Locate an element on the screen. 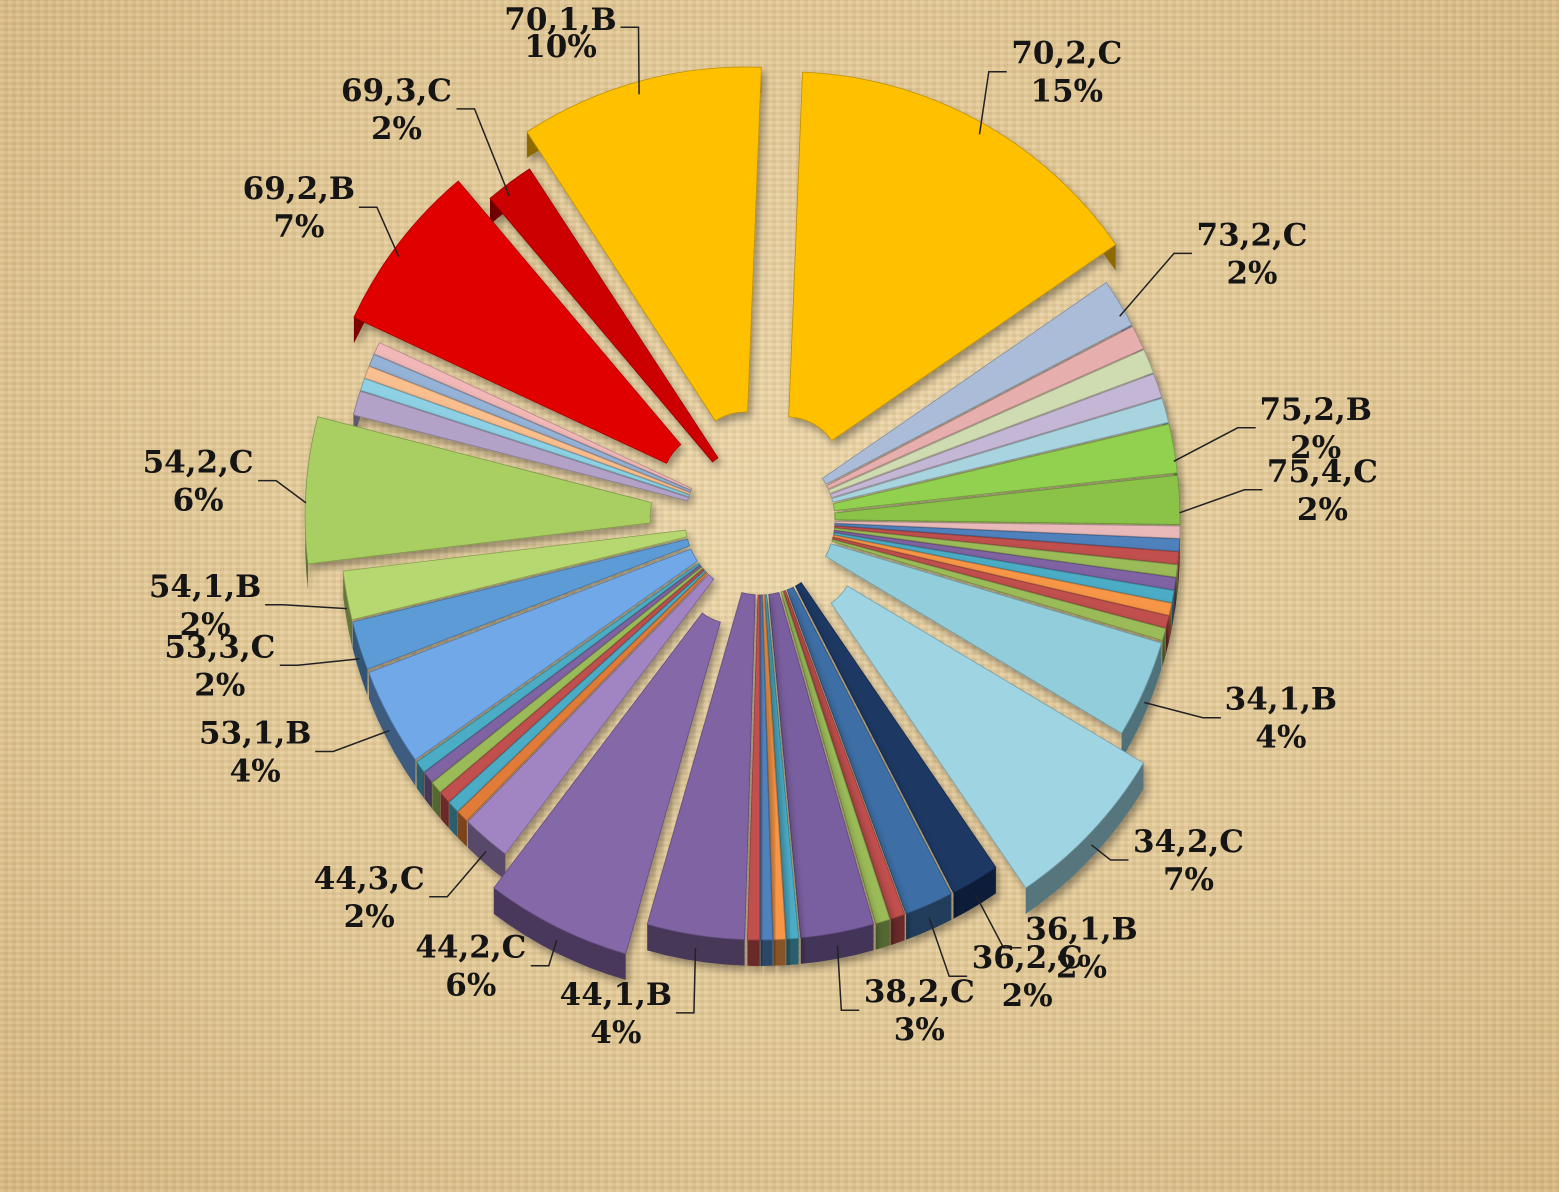  pie-slice-36-2-C is located at coordinates (869, 763).